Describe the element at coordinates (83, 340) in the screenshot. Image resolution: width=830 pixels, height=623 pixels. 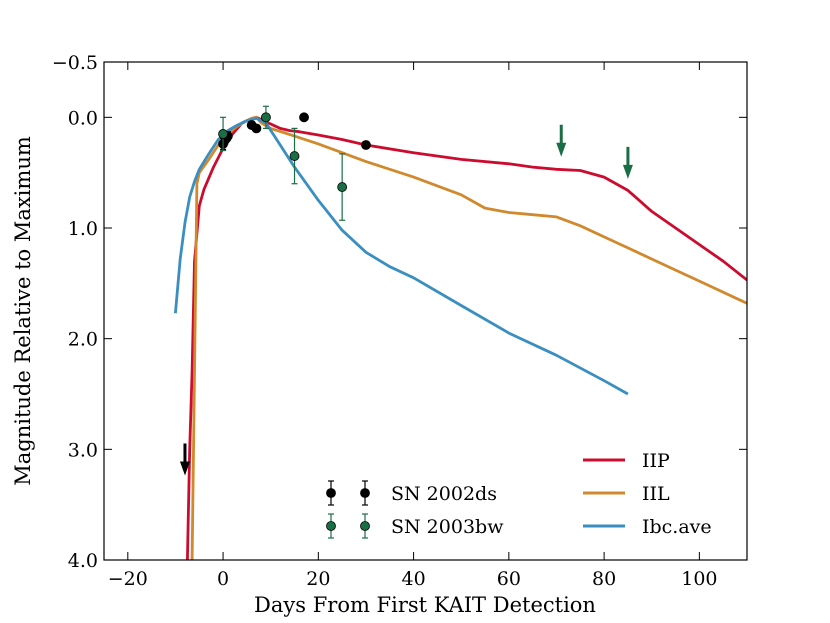
I see `y-tick-label-3: 2.0` at that location.